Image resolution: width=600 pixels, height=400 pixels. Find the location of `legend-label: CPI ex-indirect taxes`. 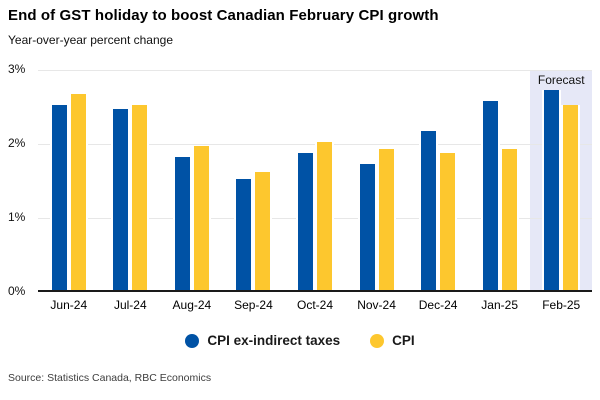

legend-label: CPI ex-indirect taxes is located at coordinates (274, 340).